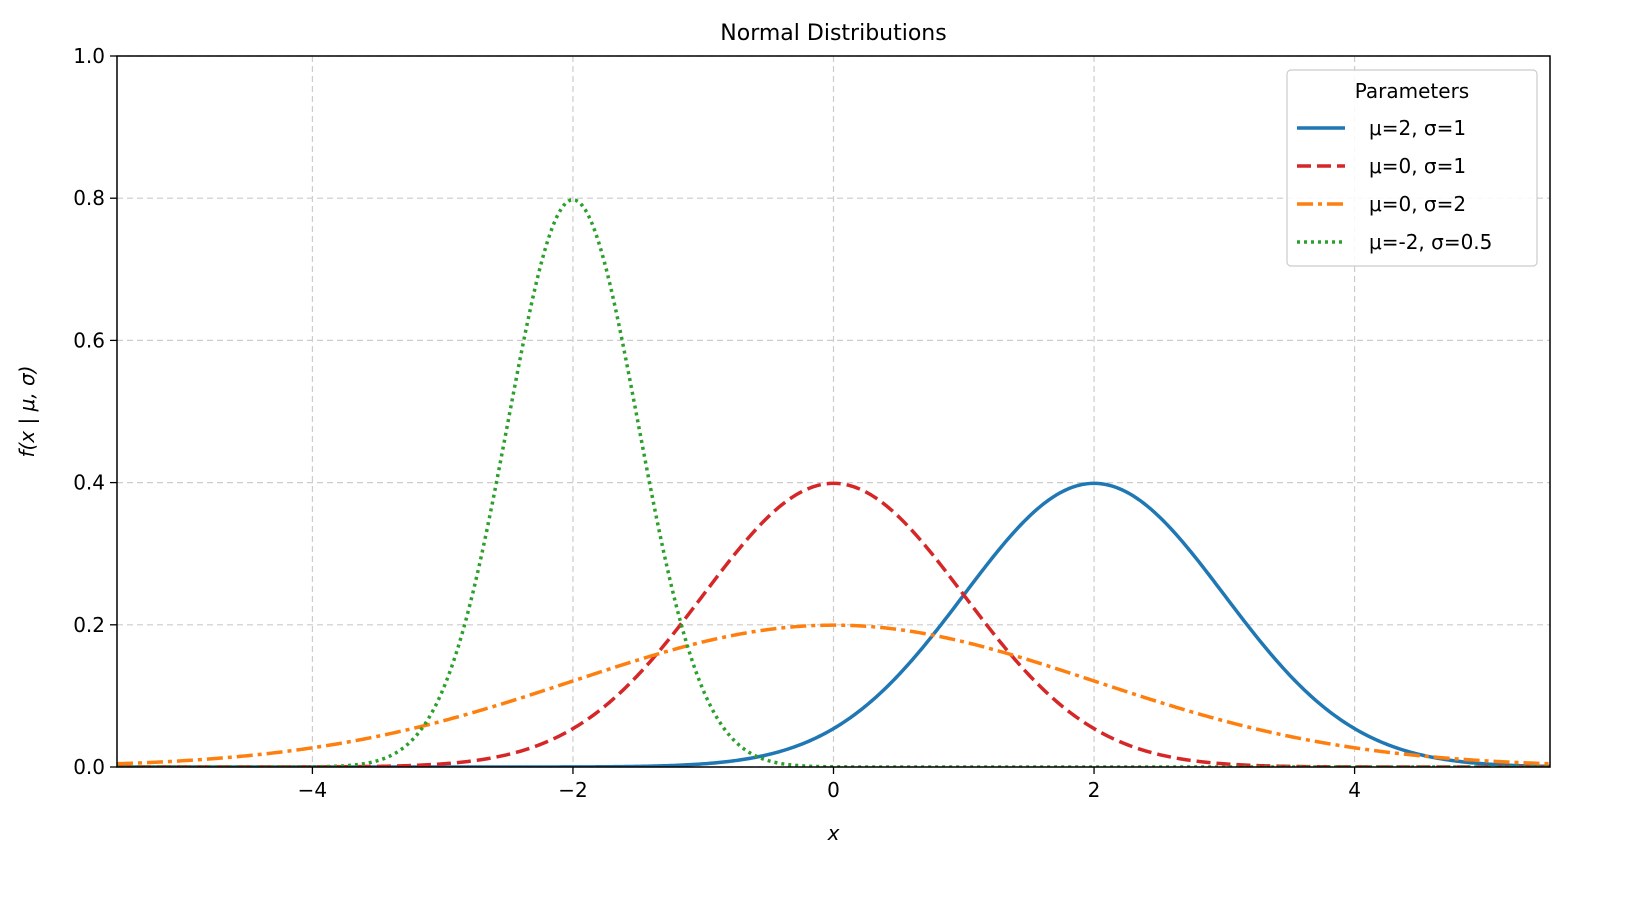 The image size is (1629, 902). What do you see at coordinates (1417, 166) in the screenshot?
I see `legend-entry-label-1: μ=0, σ=1` at bounding box center [1417, 166].